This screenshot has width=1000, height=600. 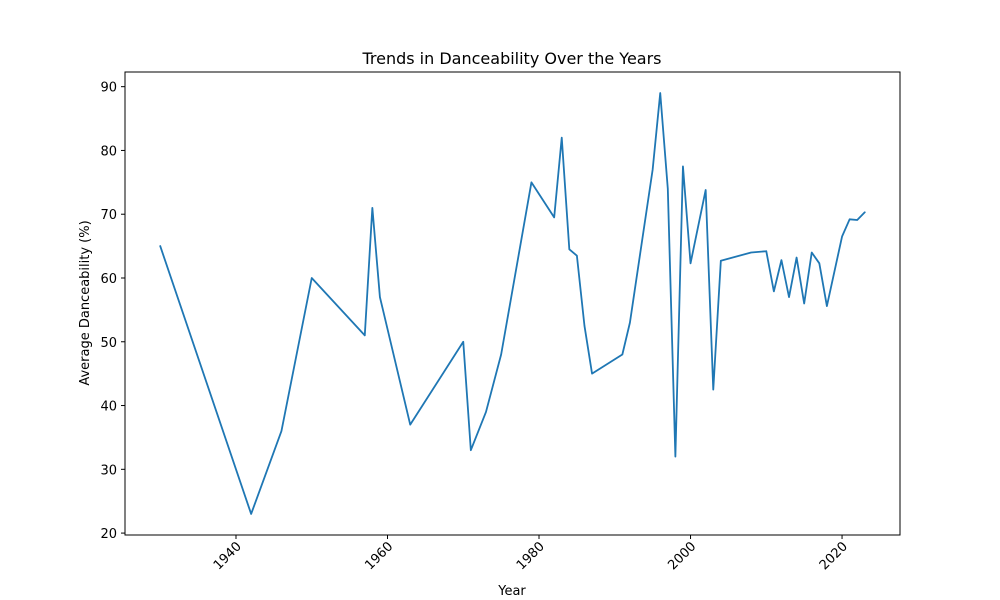 What do you see at coordinates (228, 556) in the screenshot?
I see `x-tick-label: 1940` at bounding box center [228, 556].